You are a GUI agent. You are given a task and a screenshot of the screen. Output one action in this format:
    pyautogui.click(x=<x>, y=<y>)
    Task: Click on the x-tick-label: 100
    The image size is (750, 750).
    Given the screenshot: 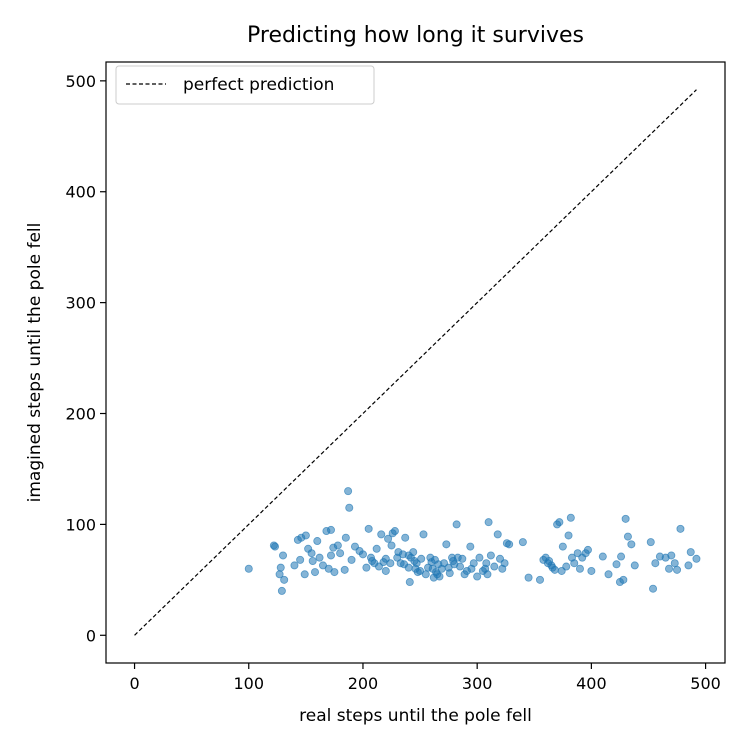 What is the action you would take?
    pyautogui.click(x=248, y=683)
    